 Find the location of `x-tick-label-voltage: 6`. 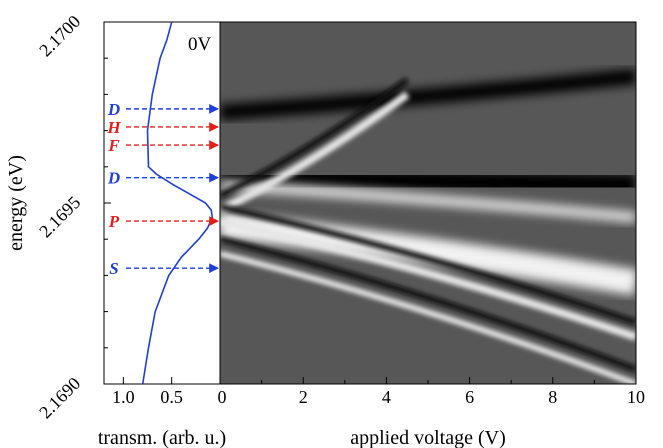

x-tick-label-voltage: 6 is located at coordinates (469, 397).